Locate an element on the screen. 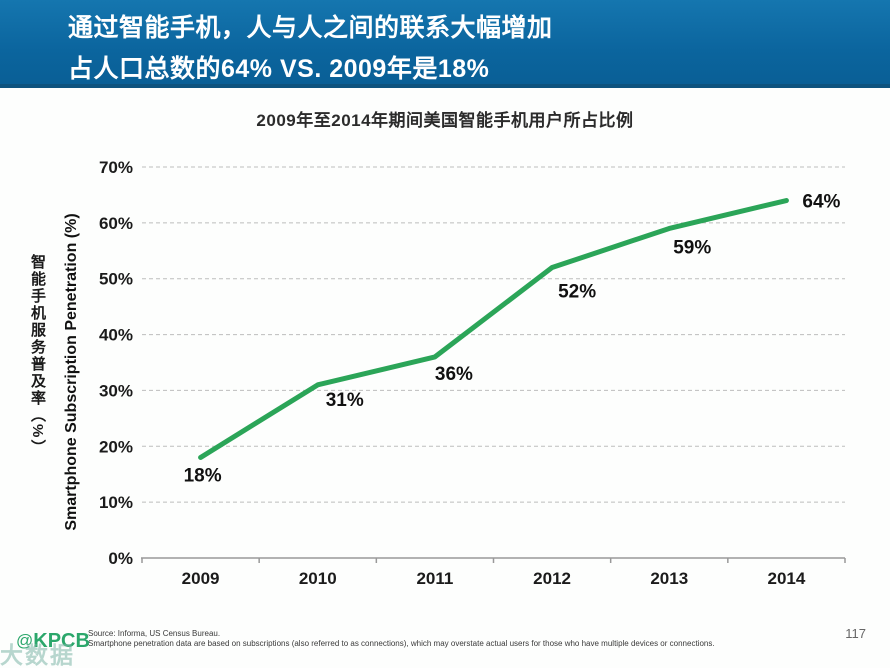  watermark-text: 大数据 is located at coordinates (37, 655).